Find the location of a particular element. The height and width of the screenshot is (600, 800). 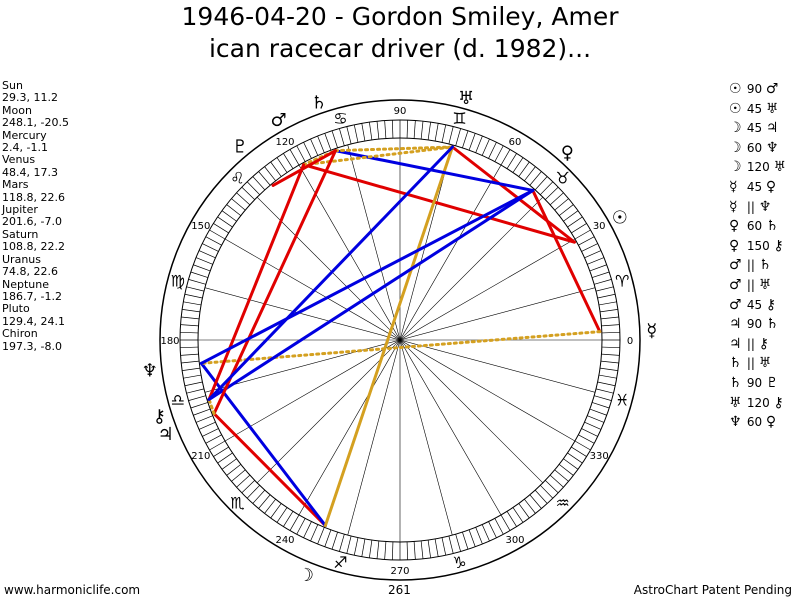

zodiac-sign-icon: ♌ is located at coordinates (237, 177).